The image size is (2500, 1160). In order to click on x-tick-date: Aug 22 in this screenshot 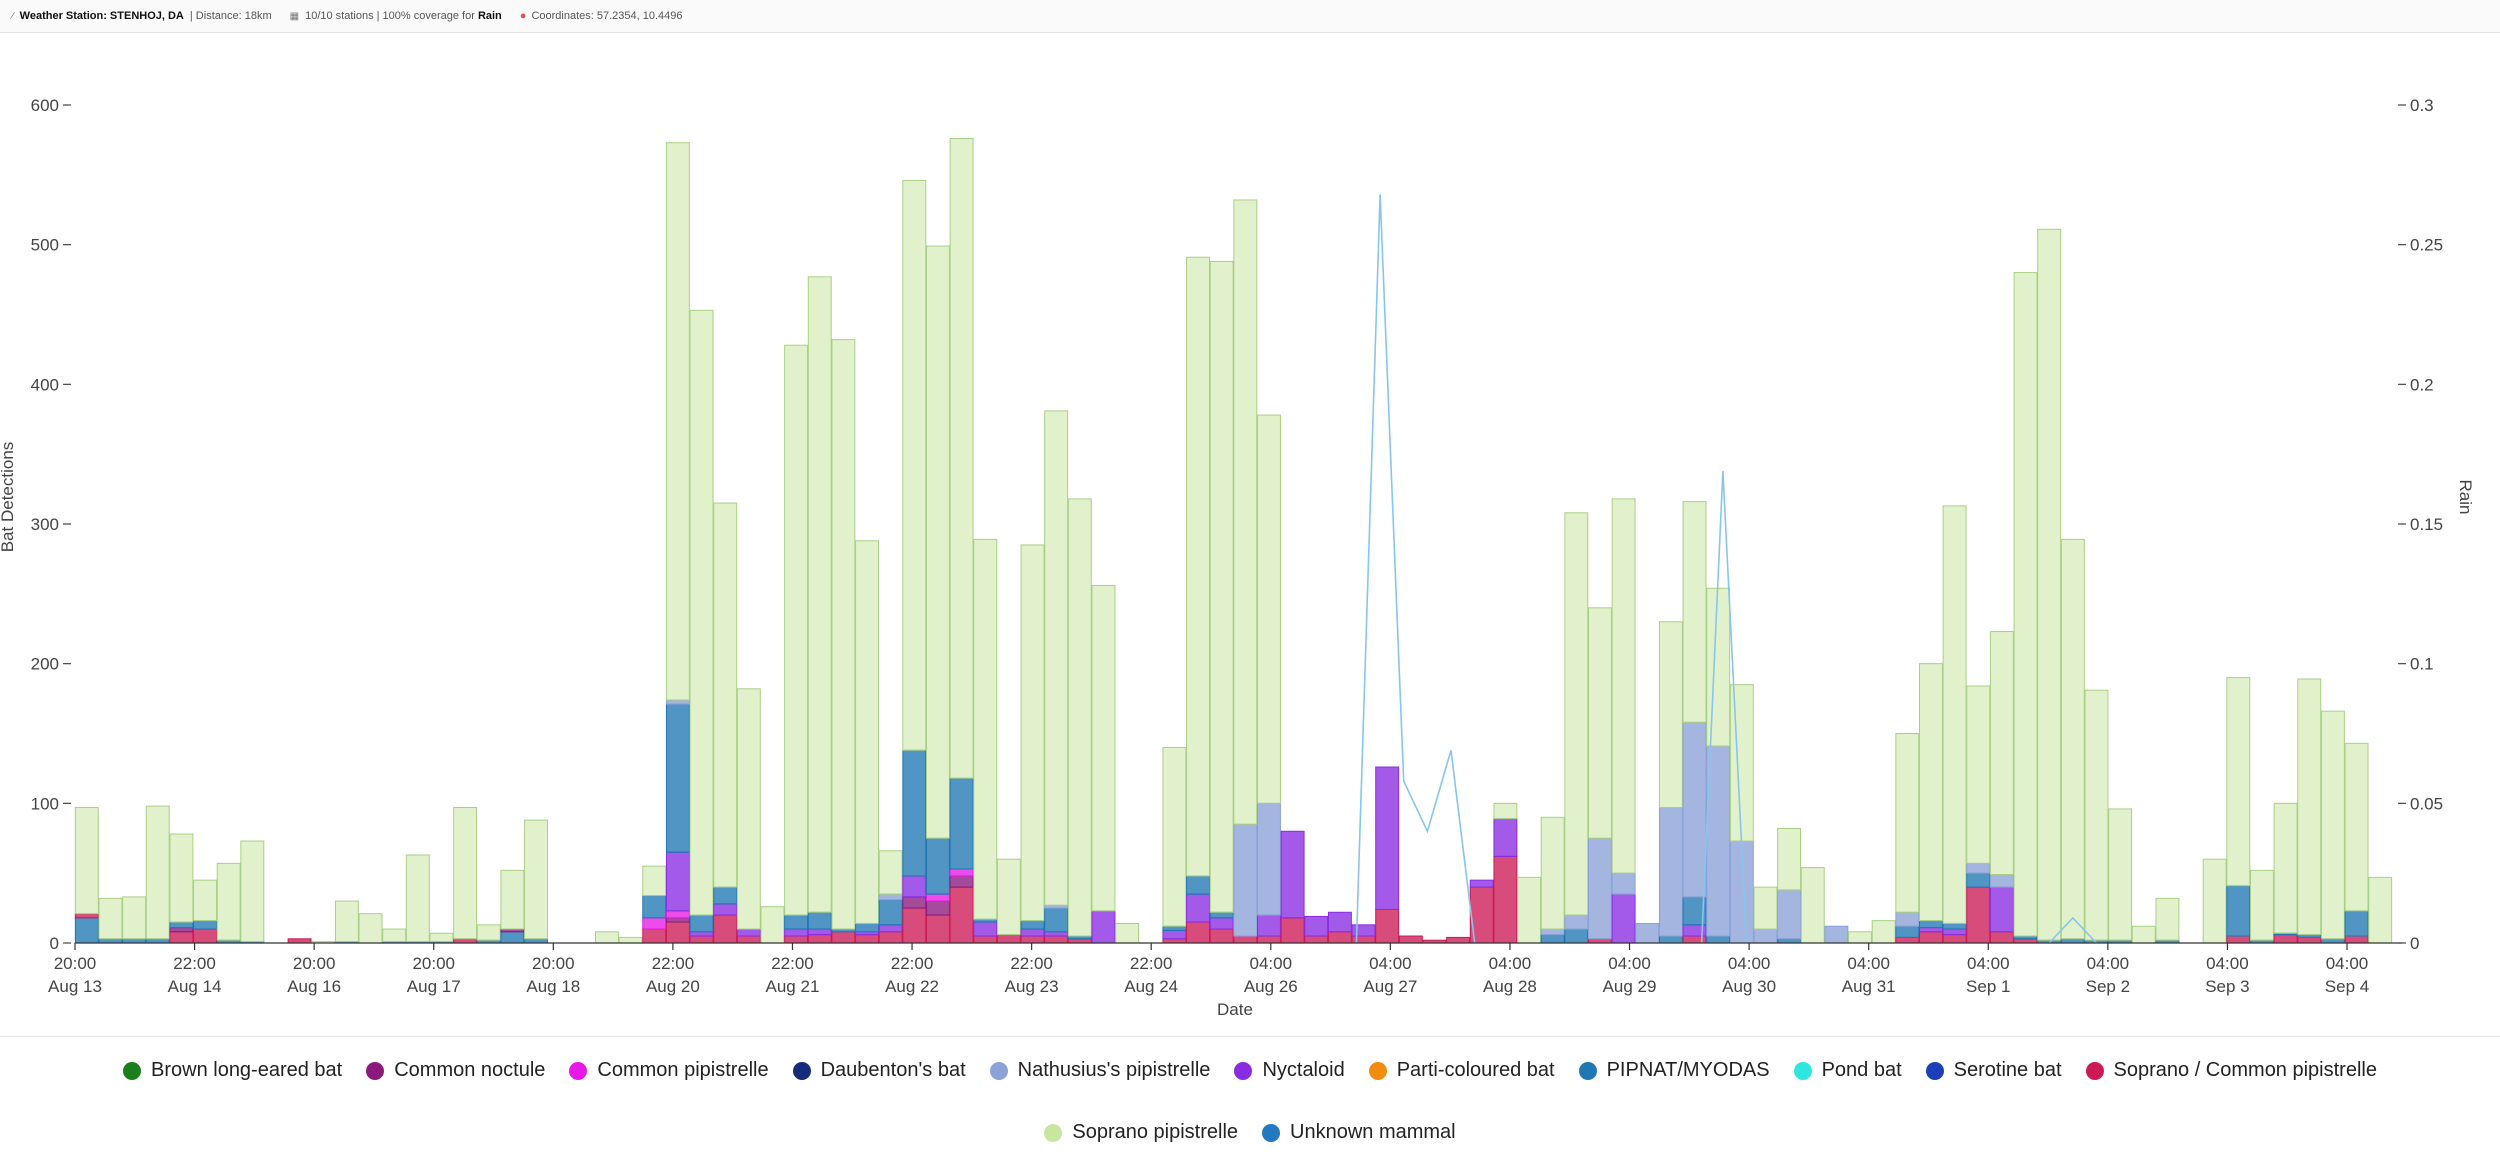, I will do `click(912, 986)`.